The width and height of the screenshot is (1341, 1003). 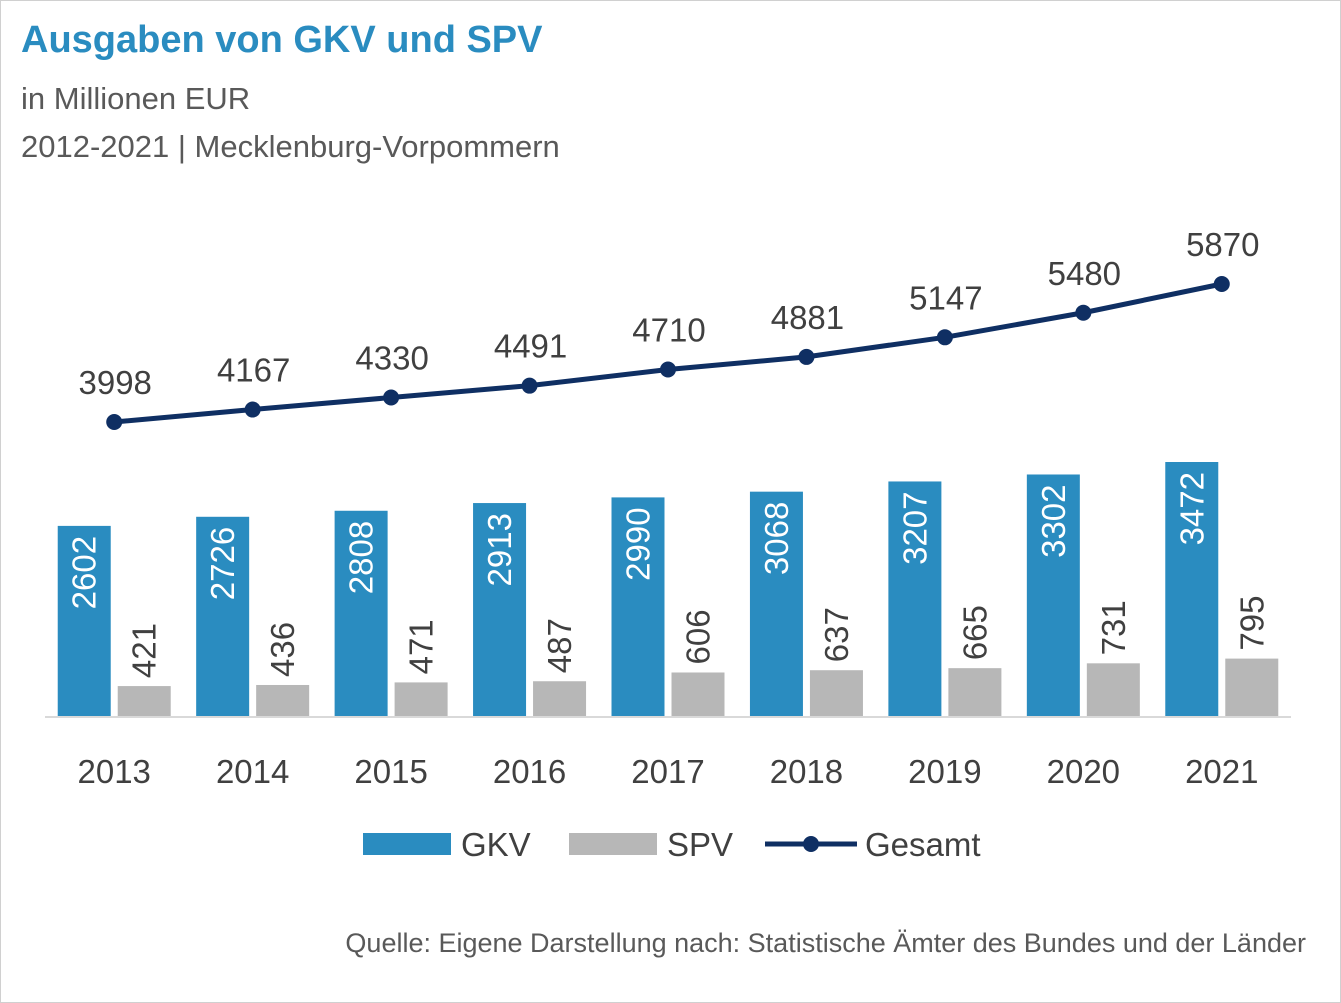 What do you see at coordinates (390, 771) in the screenshot?
I see `x-tick-label: 2015` at bounding box center [390, 771].